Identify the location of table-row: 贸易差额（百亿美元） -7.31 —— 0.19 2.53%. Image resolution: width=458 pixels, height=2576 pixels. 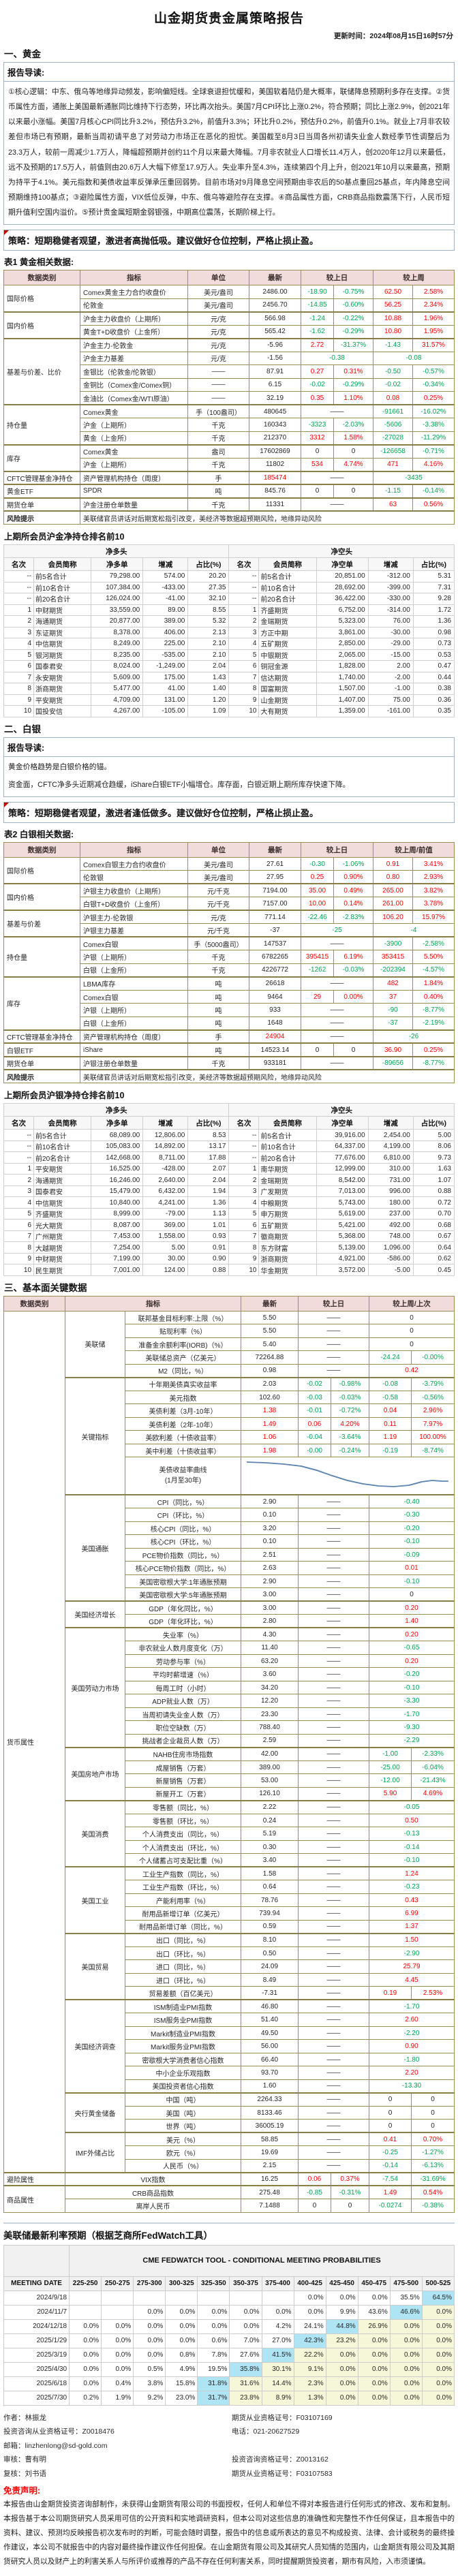
(229, 1993).